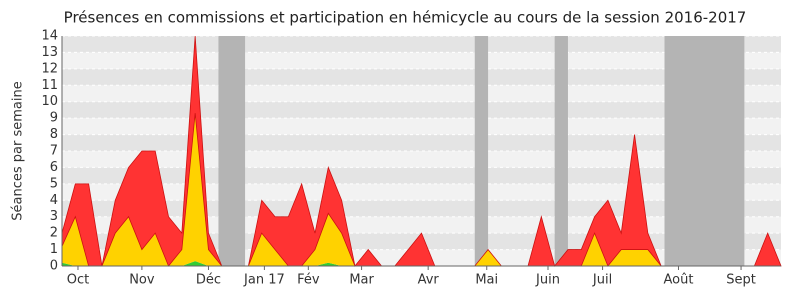 This screenshot has height=300, width=800. I want to click on y-tick-label: 0, so click(54, 266).